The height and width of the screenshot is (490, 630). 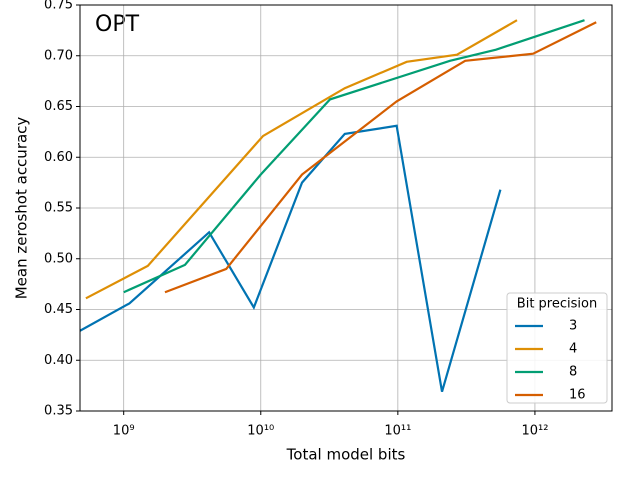 What do you see at coordinates (58, 309) in the screenshot?
I see `y-tick-label: 0.45` at bounding box center [58, 309].